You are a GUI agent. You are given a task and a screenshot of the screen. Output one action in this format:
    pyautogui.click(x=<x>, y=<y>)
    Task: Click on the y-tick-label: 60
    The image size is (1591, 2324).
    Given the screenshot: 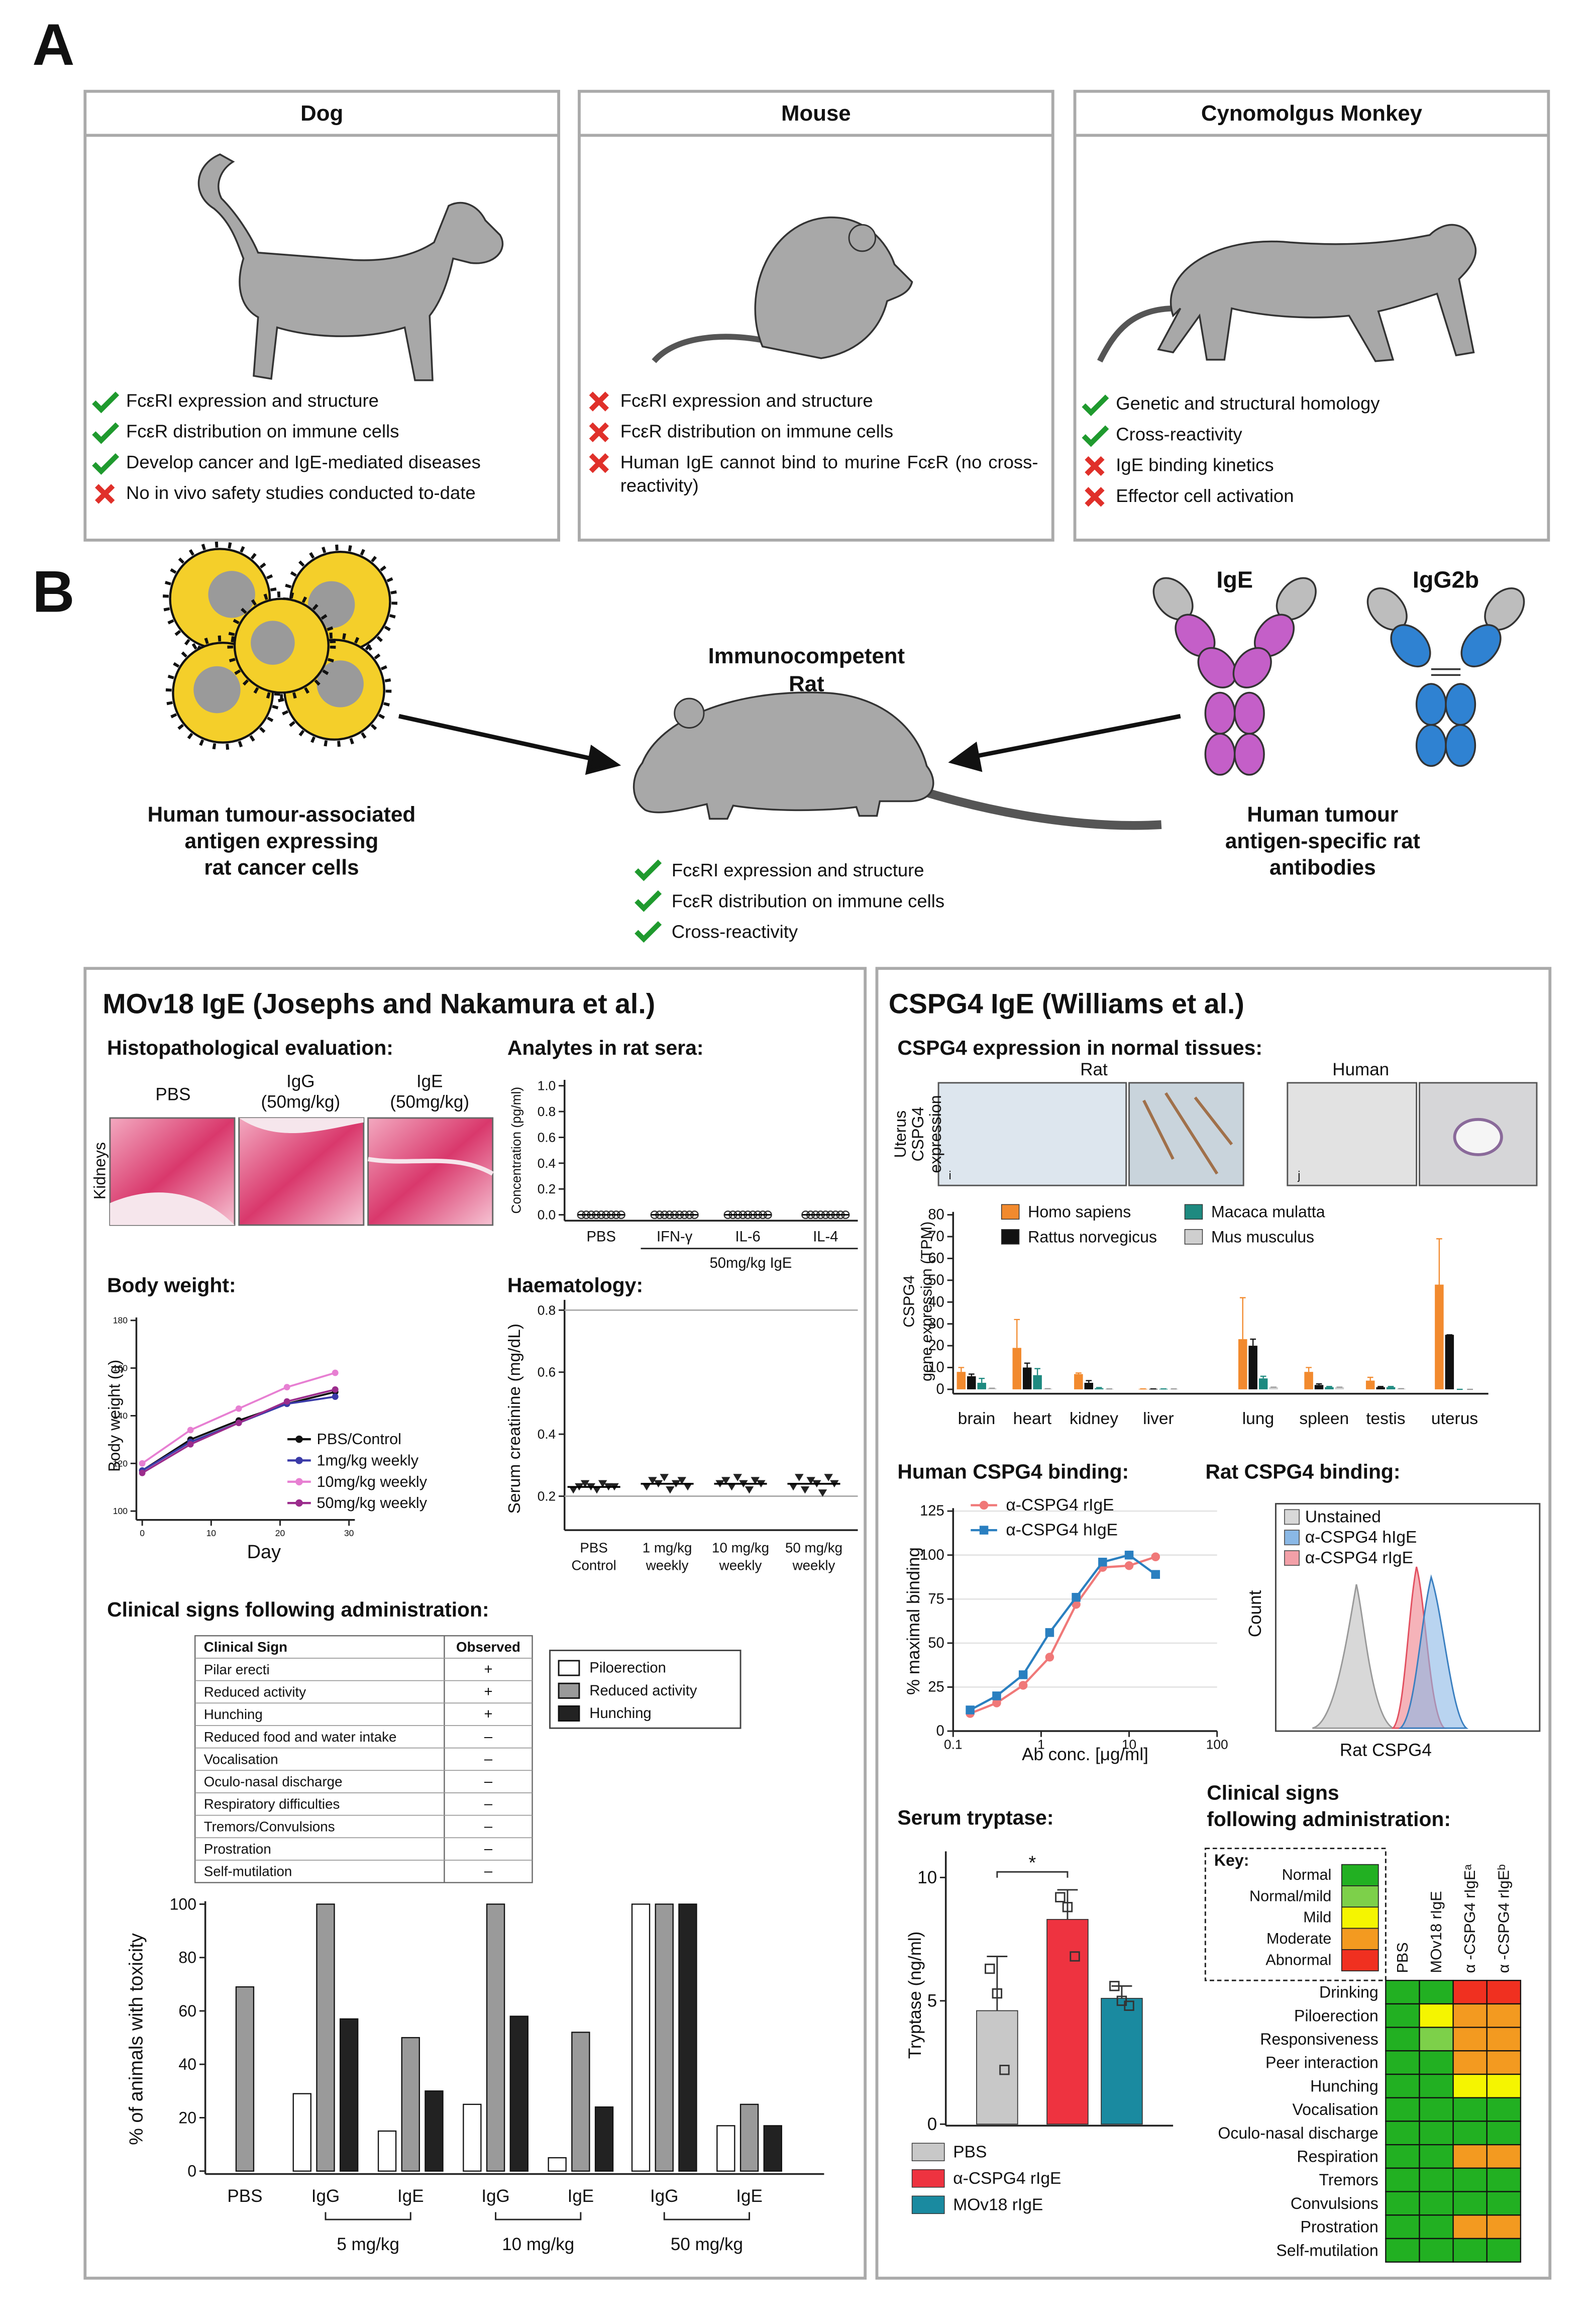 What is the action you would take?
    pyautogui.click(x=936, y=1258)
    